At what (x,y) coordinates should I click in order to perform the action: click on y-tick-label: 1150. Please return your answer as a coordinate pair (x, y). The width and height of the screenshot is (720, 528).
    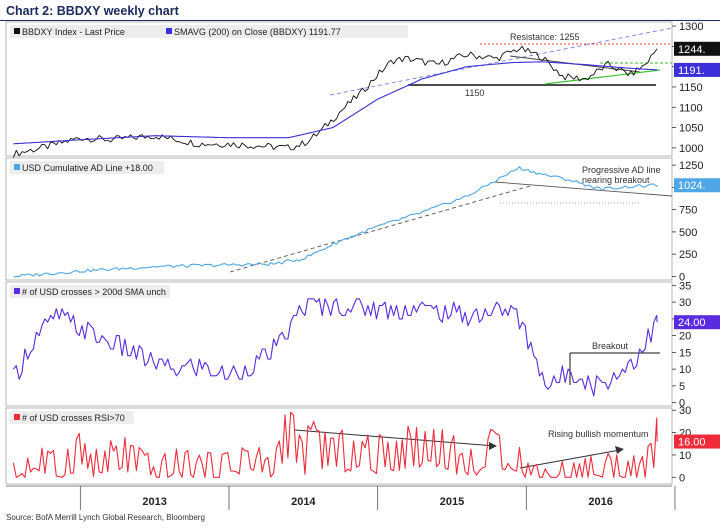
    Looking at the image, I should click on (691, 88).